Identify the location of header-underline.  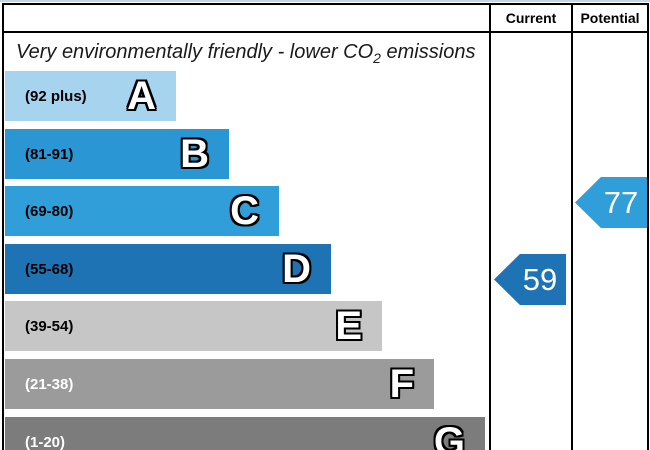
(325, 32).